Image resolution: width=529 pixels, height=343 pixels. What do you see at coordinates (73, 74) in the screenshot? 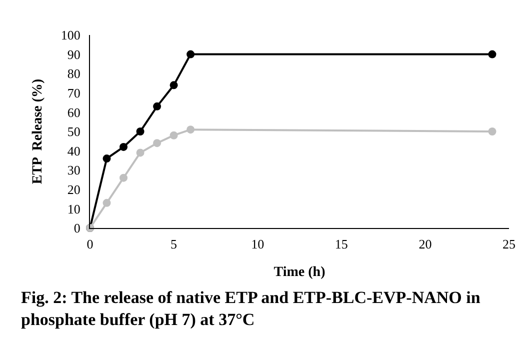
I see `y-tick-label: 80` at bounding box center [73, 74].